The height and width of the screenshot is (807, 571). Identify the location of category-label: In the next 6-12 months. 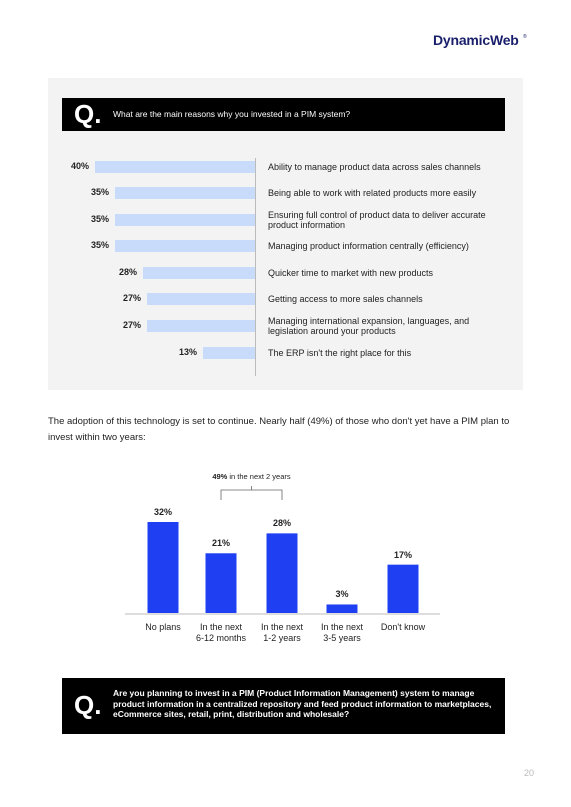
(221, 632).